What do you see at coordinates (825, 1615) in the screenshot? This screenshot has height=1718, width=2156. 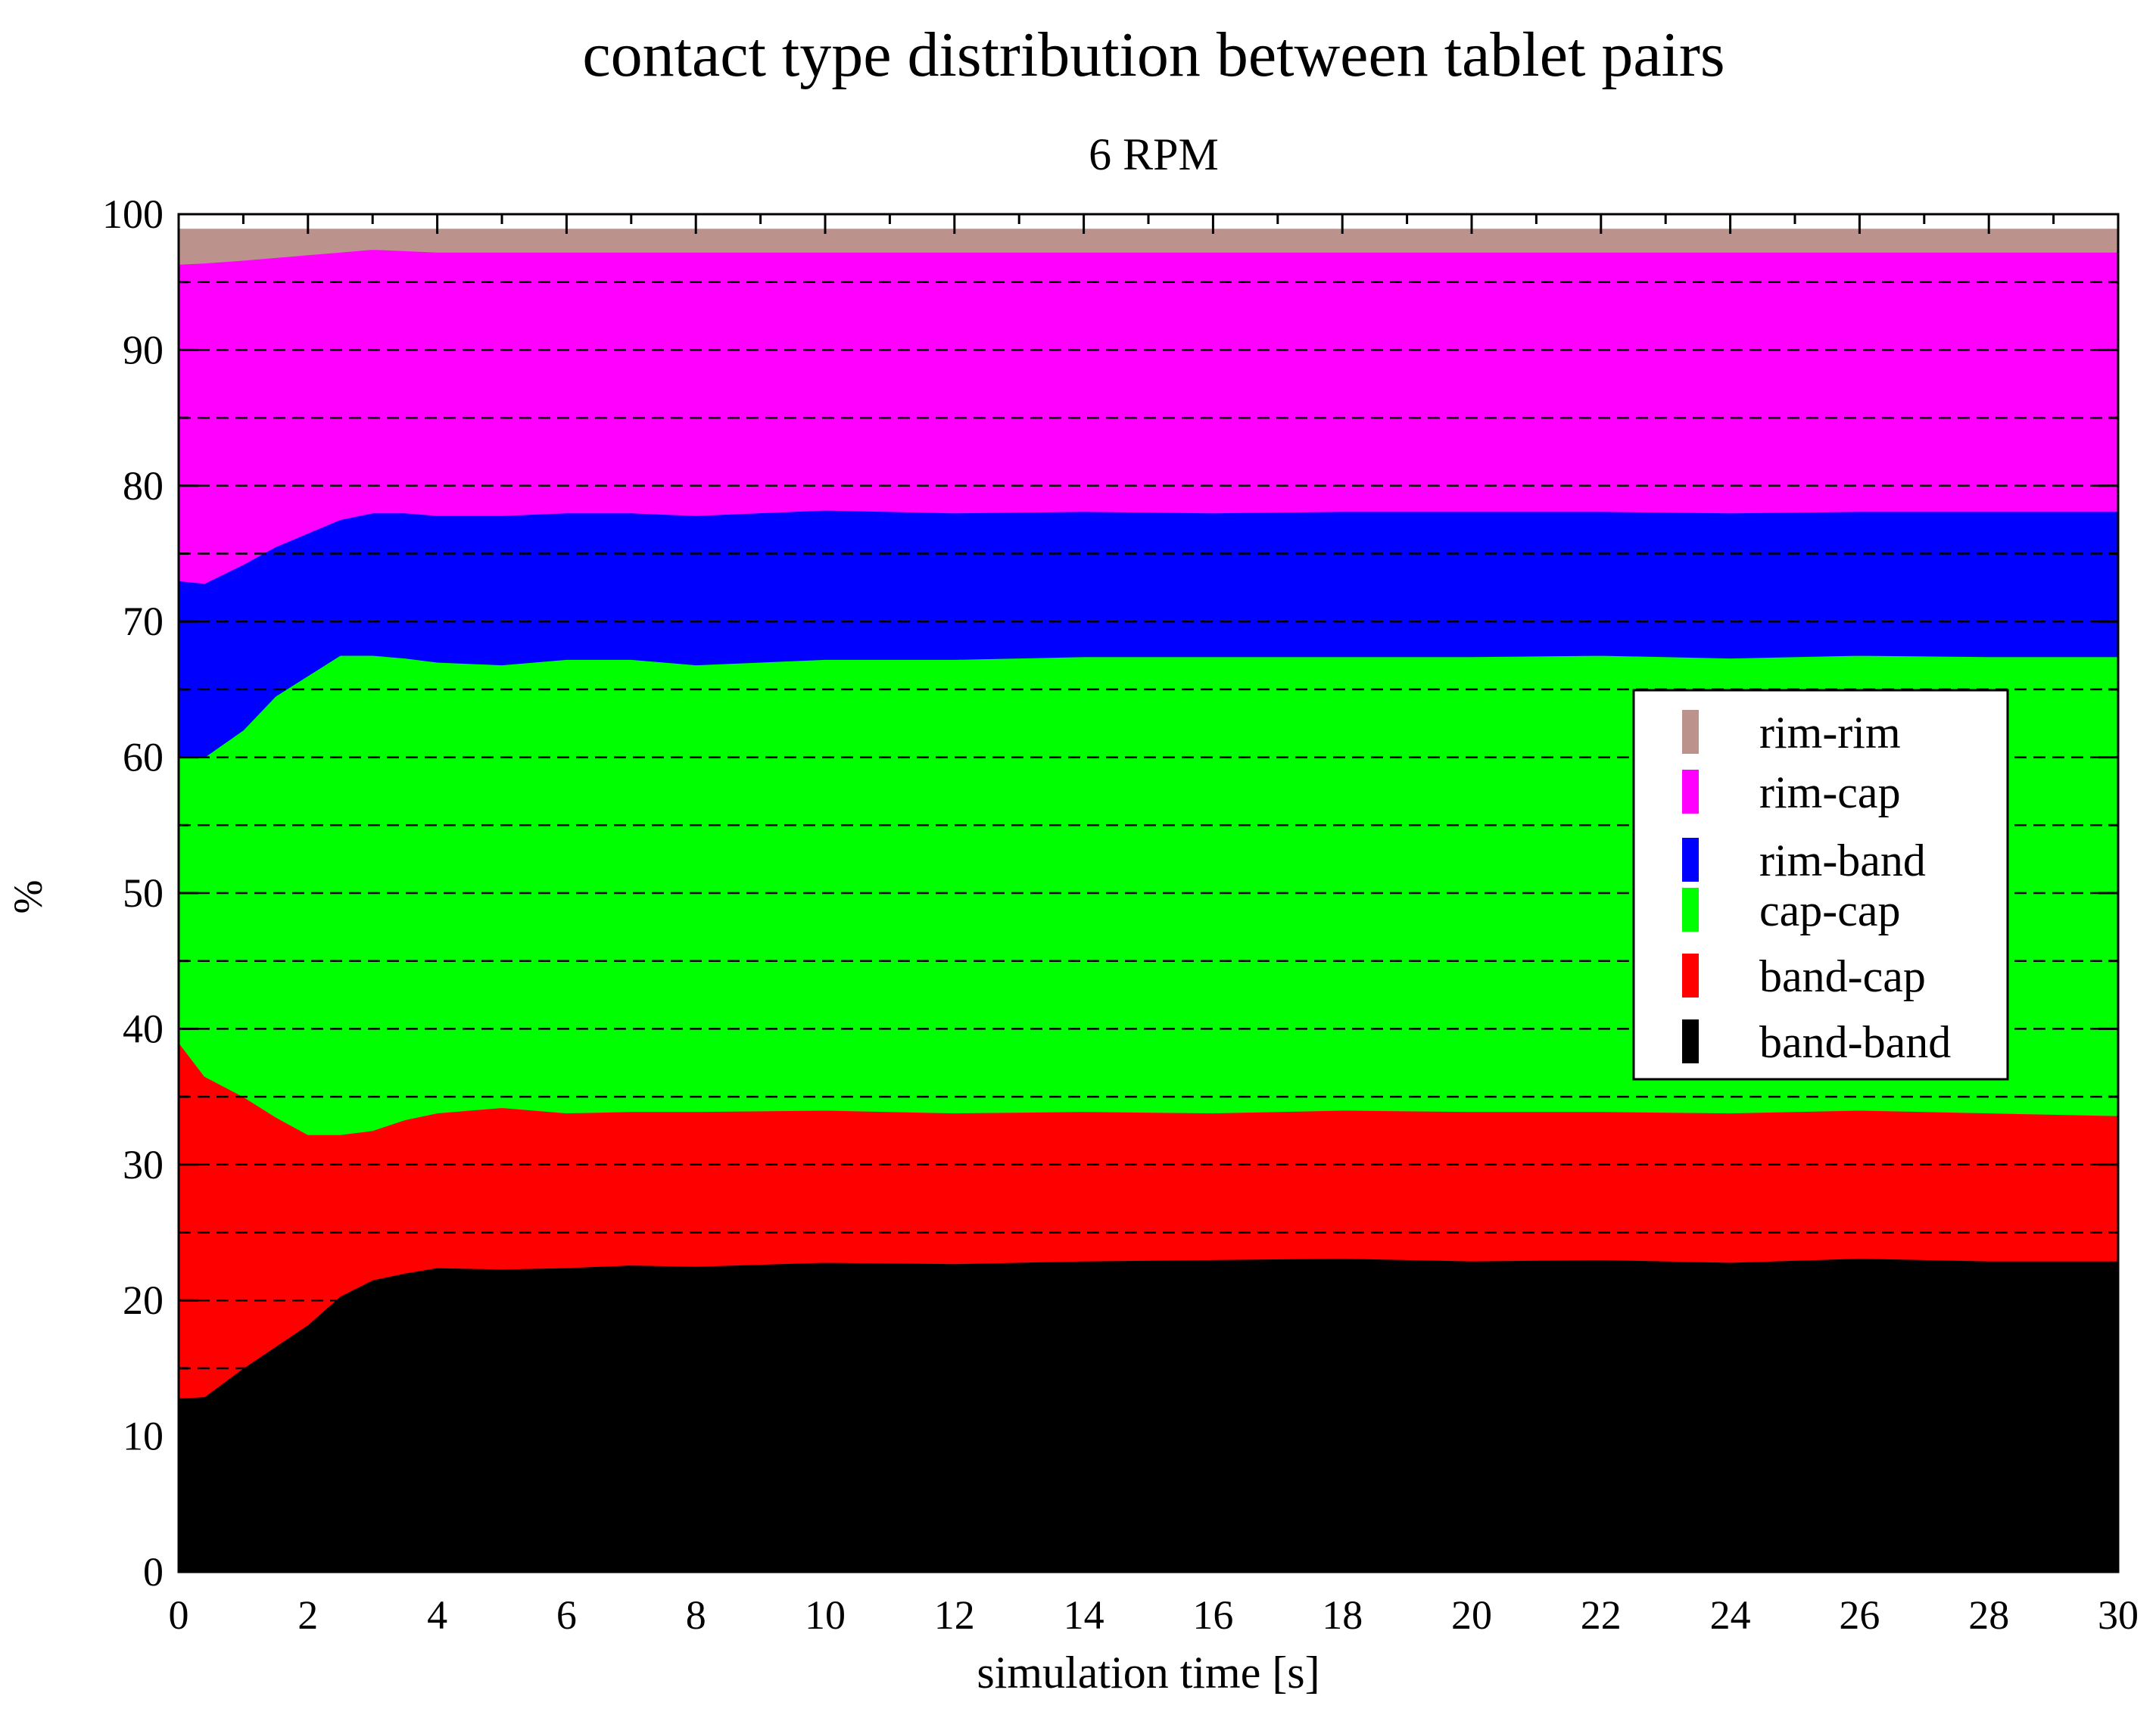 I see `x-tick-label: 10` at bounding box center [825, 1615].